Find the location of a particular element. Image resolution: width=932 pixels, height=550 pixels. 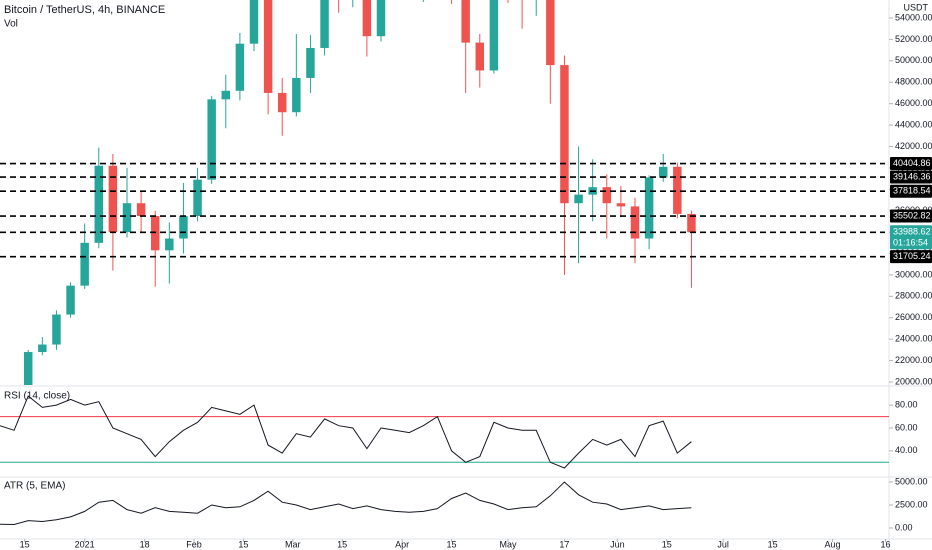

currency-label: USDT is located at coordinates (916, 7).